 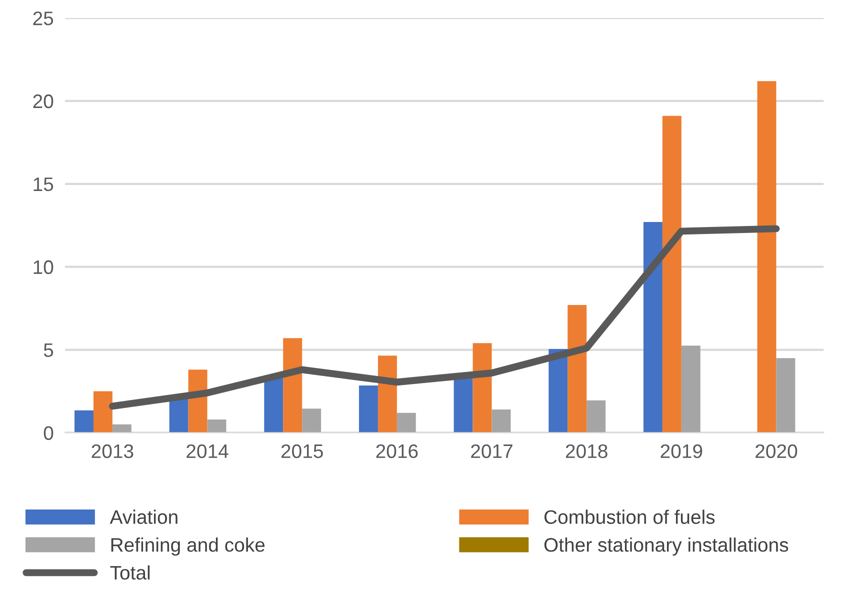 What do you see at coordinates (188, 547) in the screenshot?
I see `legend-label: Refining and coke` at bounding box center [188, 547].